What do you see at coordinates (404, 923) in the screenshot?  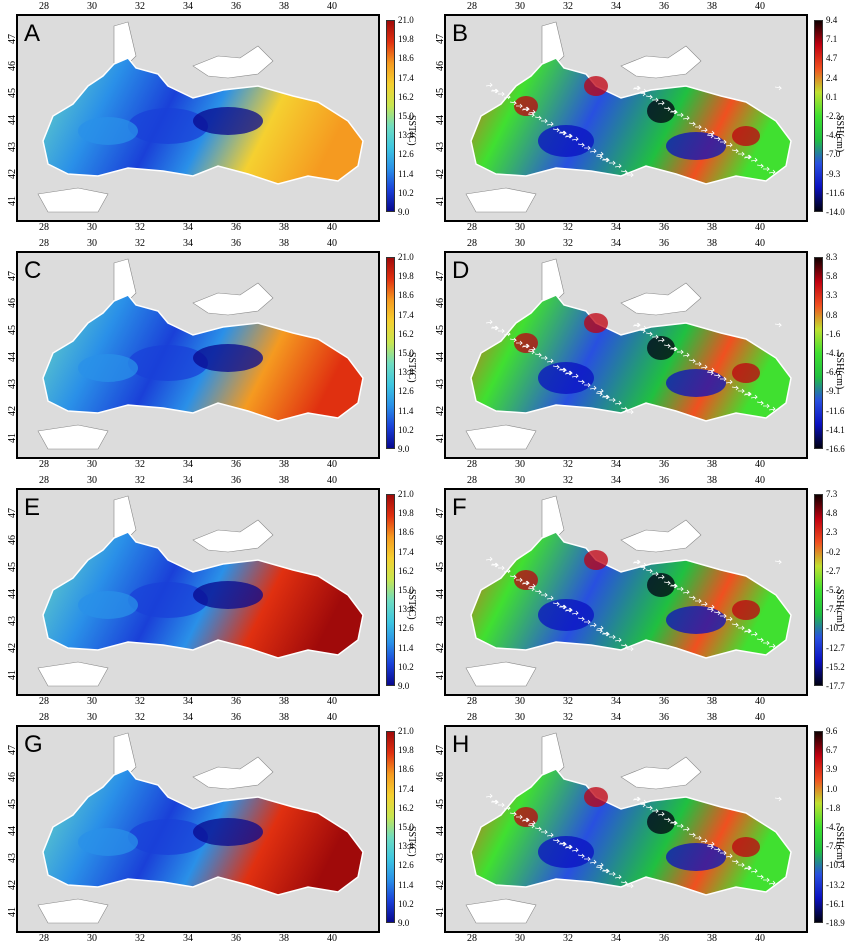 I see `colorbar-tick-label: 9.0` at bounding box center [404, 923].